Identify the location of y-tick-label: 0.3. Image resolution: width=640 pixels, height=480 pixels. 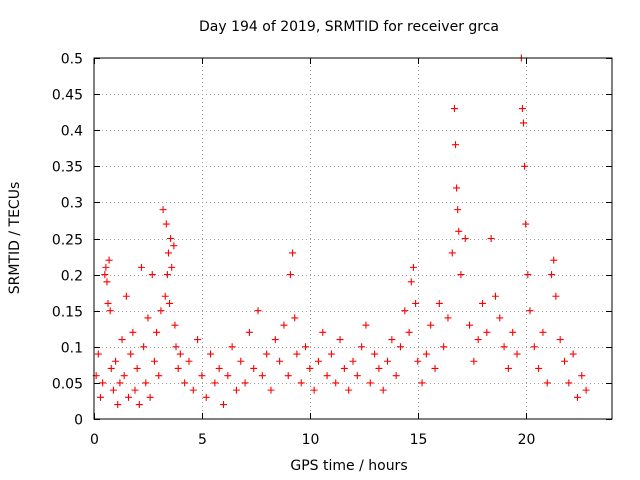
(72, 204).